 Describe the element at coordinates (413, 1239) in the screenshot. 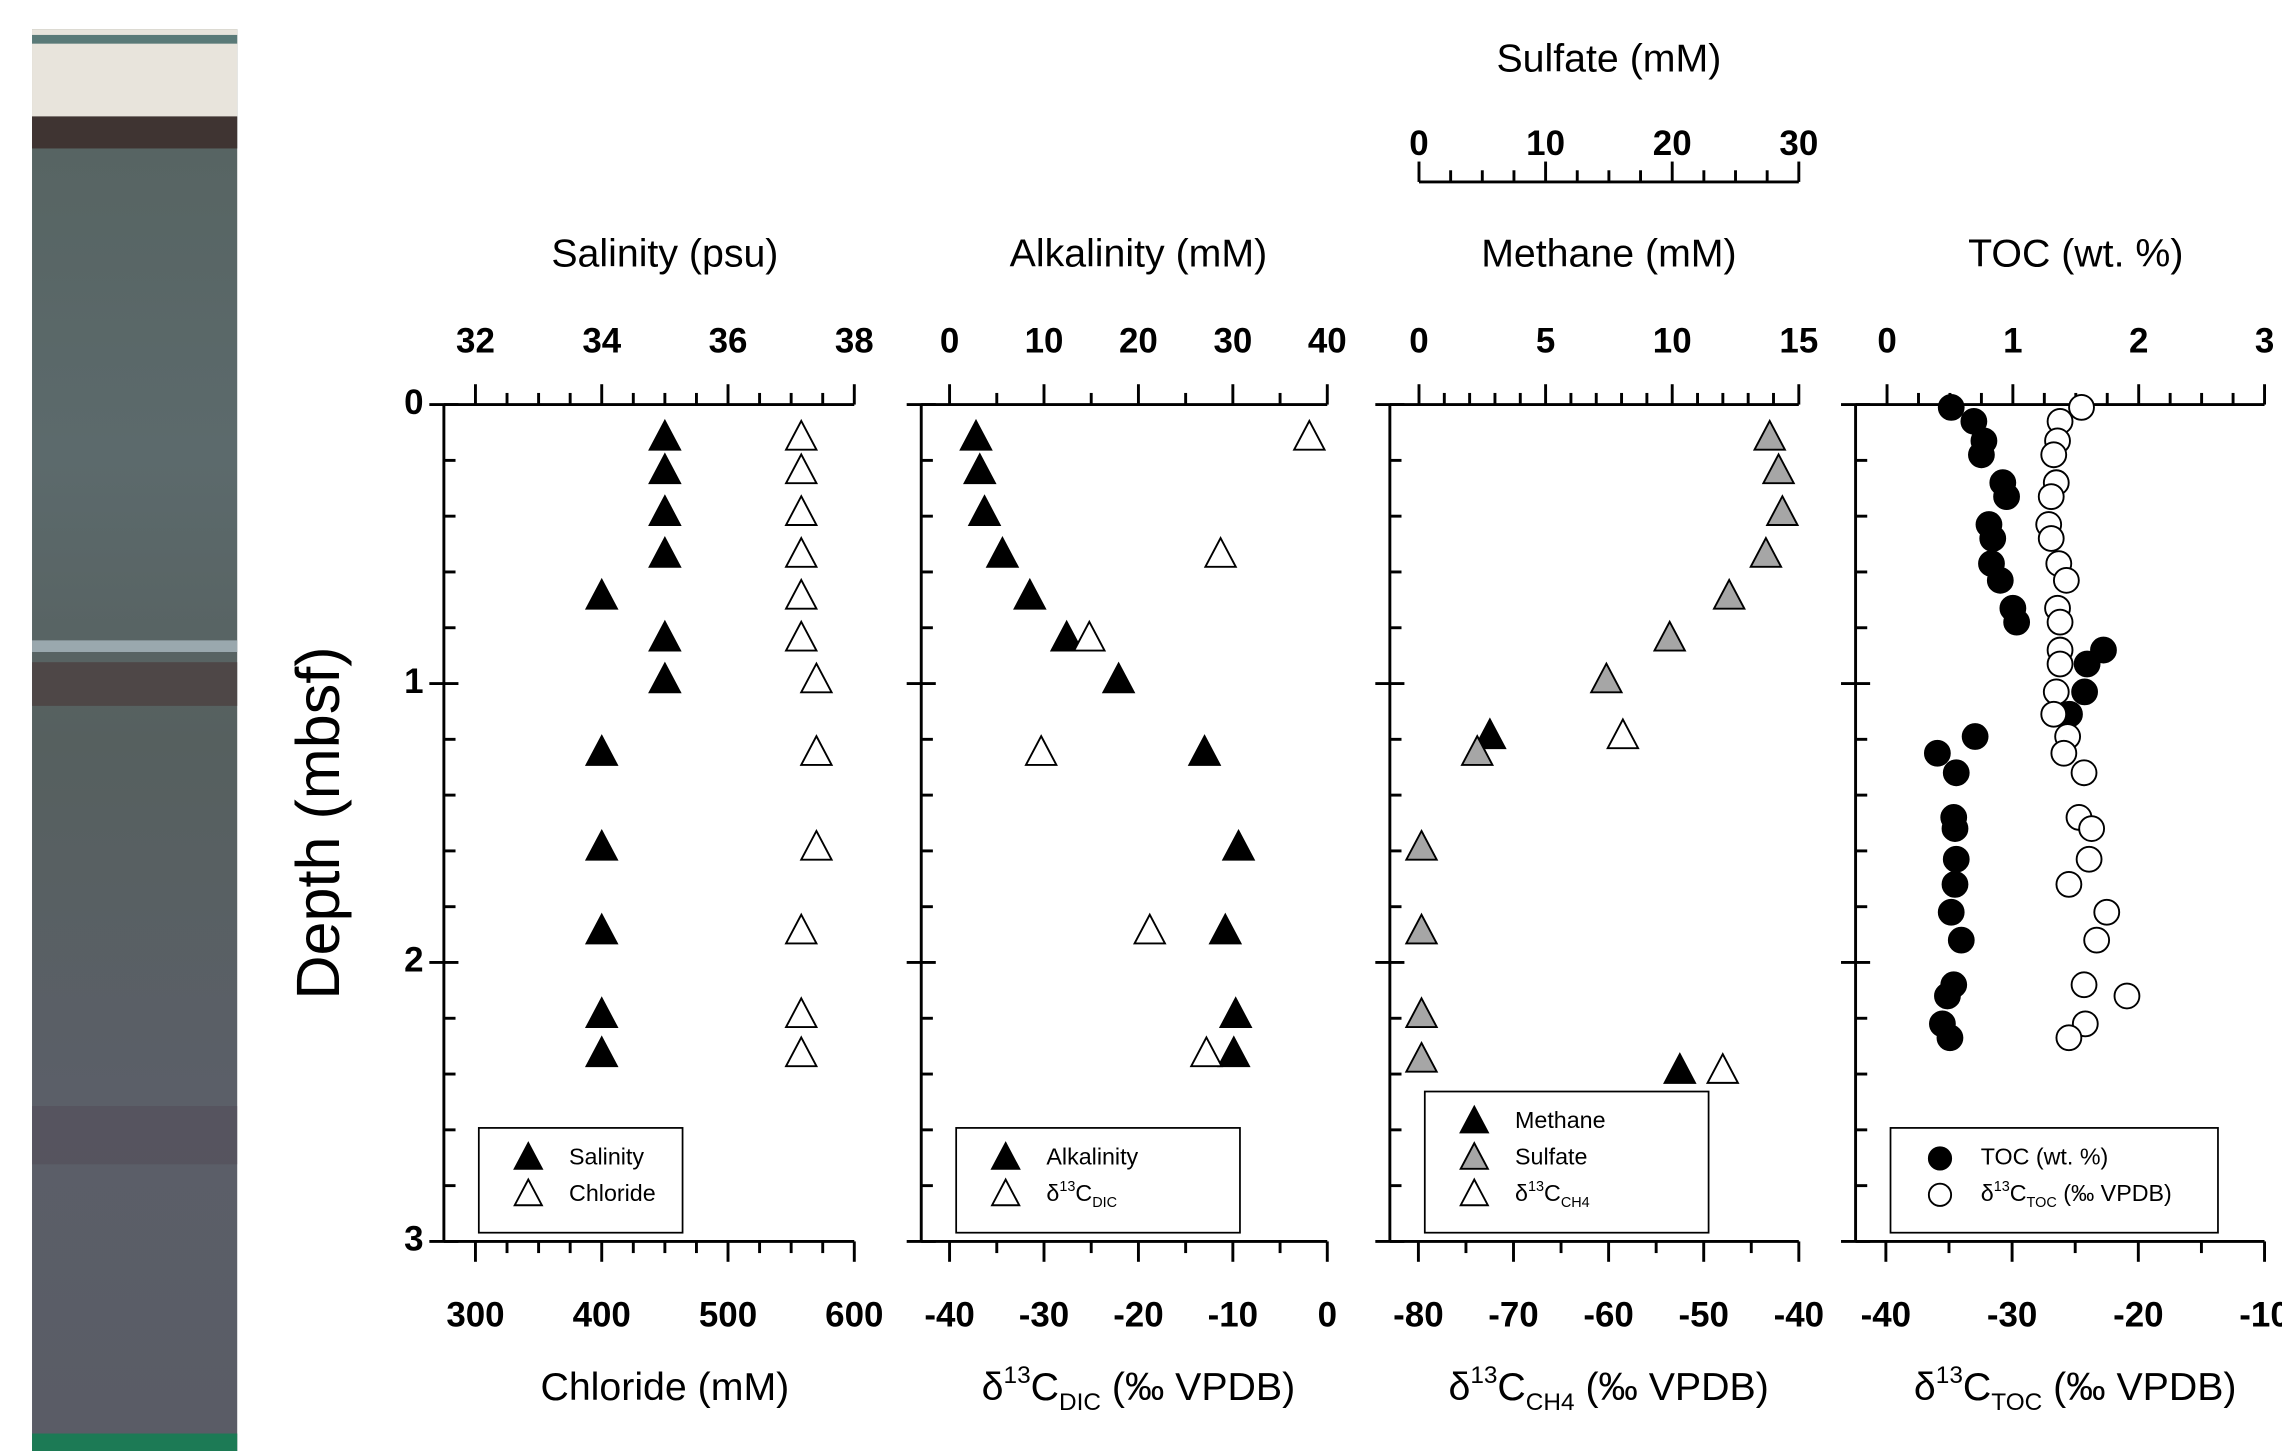

I see `y-tick-label: 3` at that location.